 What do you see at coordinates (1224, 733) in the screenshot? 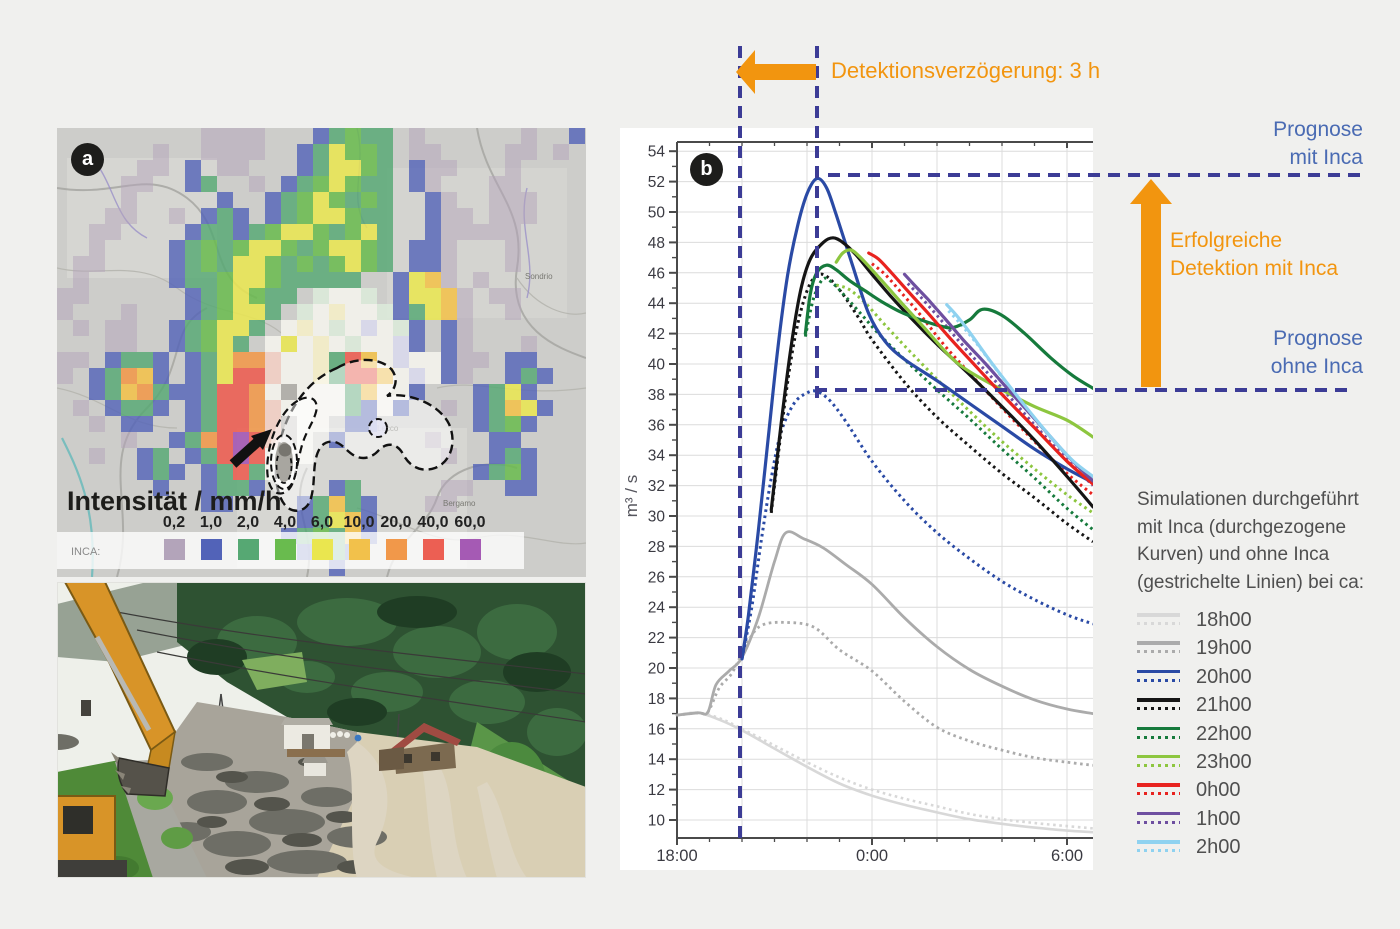
I see `legend-item-label: 22h00` at bounding box center [1224, 733].